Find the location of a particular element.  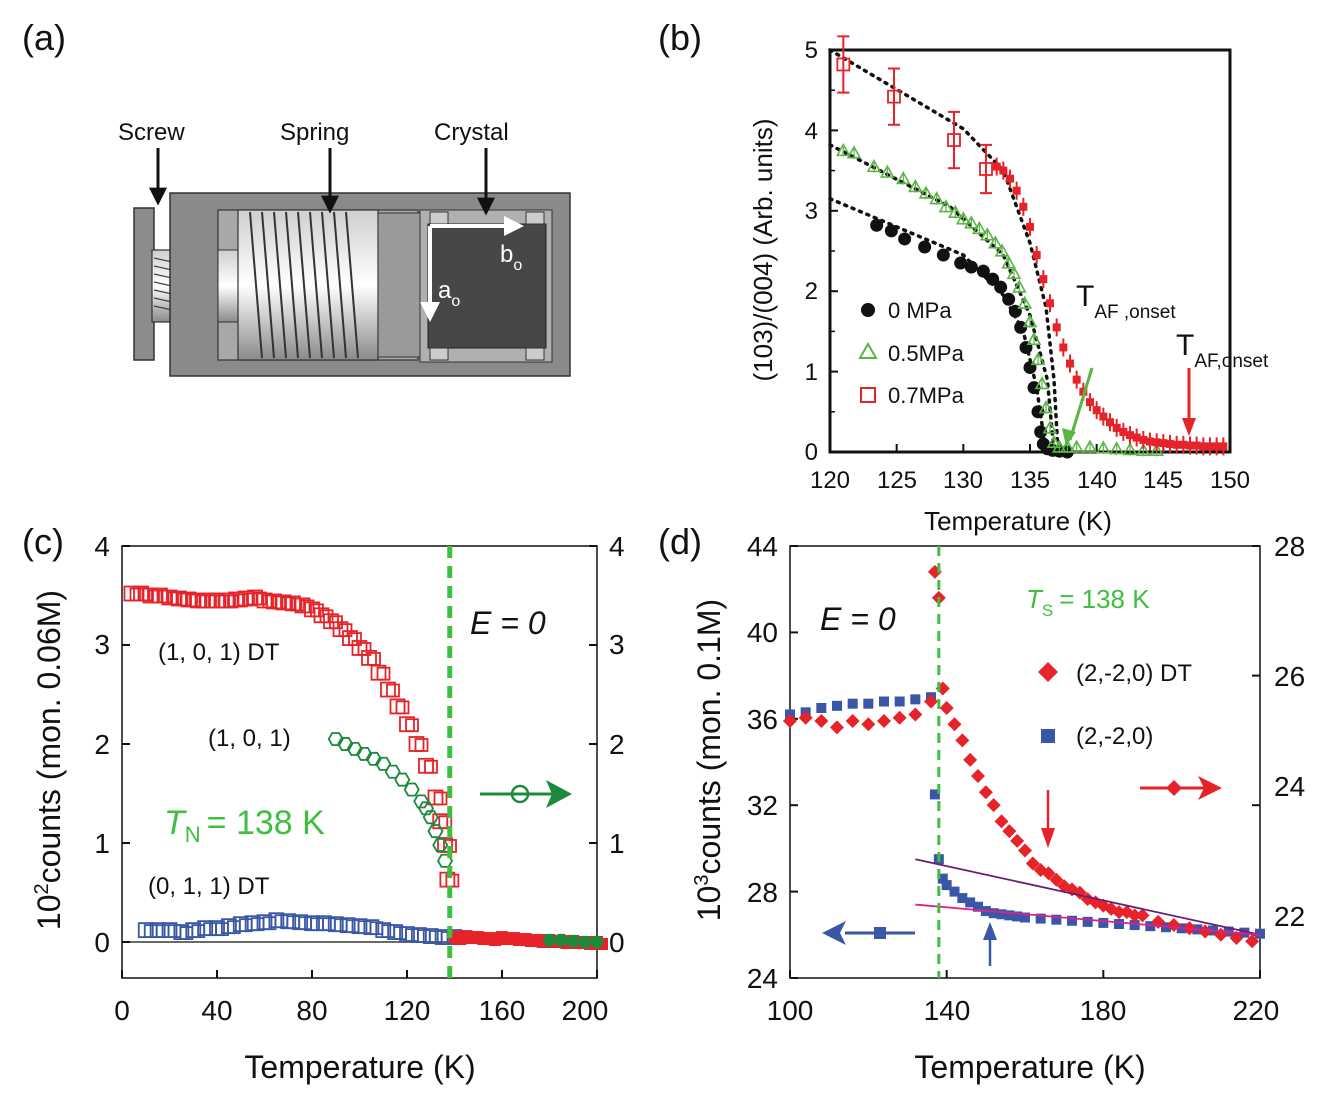

c-y2tick-0: 0 is located at coordinates (617, 942).